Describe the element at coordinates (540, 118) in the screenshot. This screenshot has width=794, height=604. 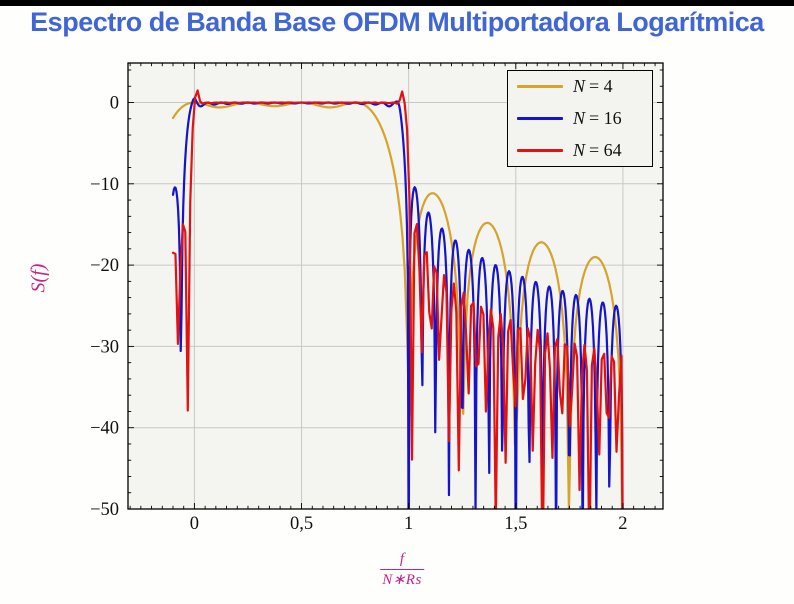
I see `legend-line-swatch-n16` at that location.